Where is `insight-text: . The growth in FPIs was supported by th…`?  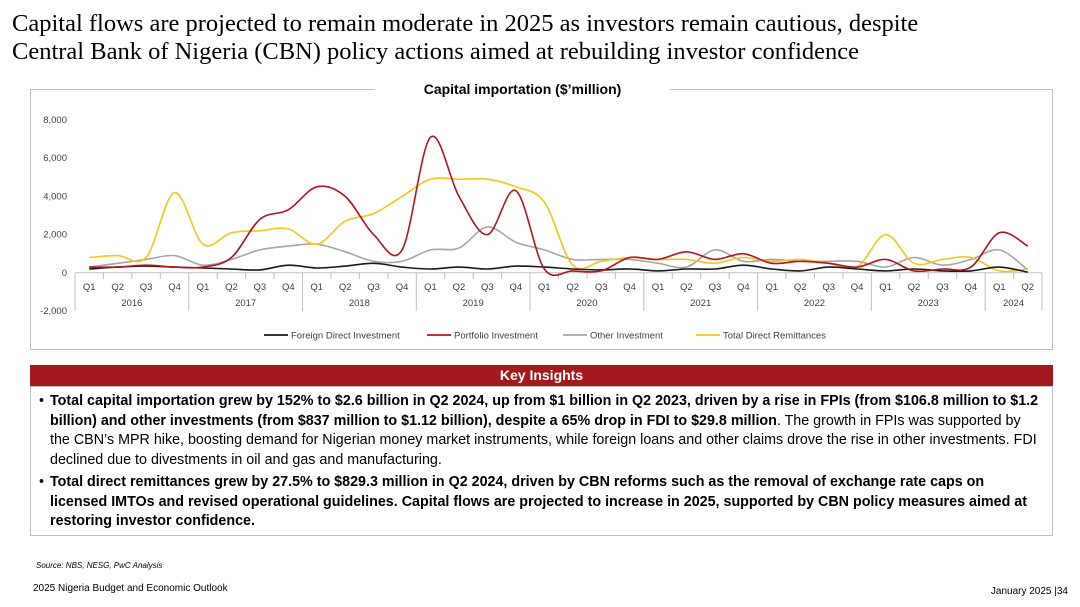
insight-text: . The growth in FPIs was supported by th… is located at coordinates (543, 440).